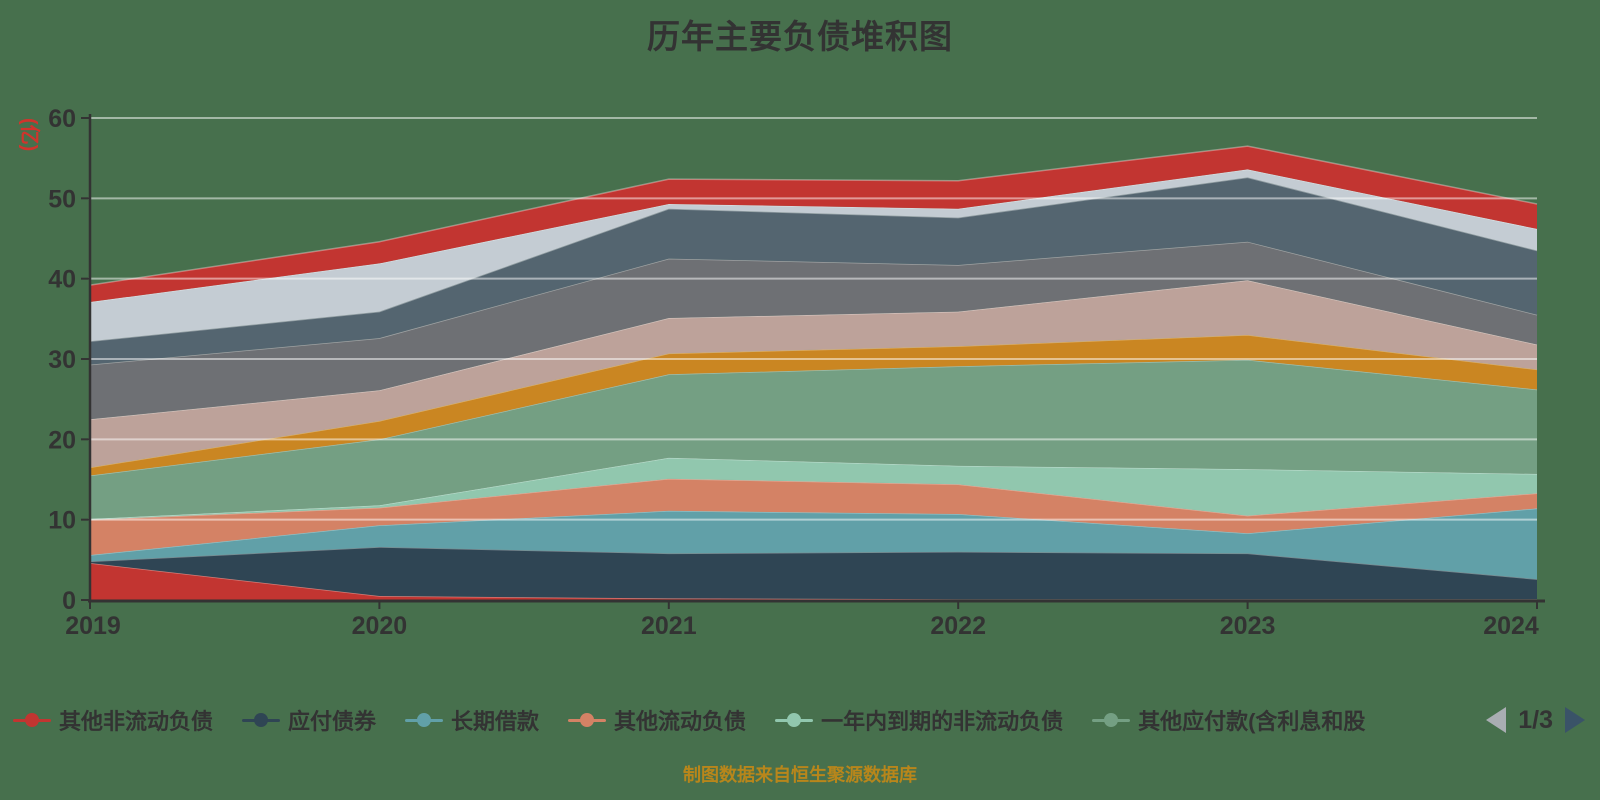 Image resolution: width=1600 pixels, height=800 pixels. Describe the element at coordinates (1575, 720) in the screenshot. I see `legend-next-arrow-icon` at that location.